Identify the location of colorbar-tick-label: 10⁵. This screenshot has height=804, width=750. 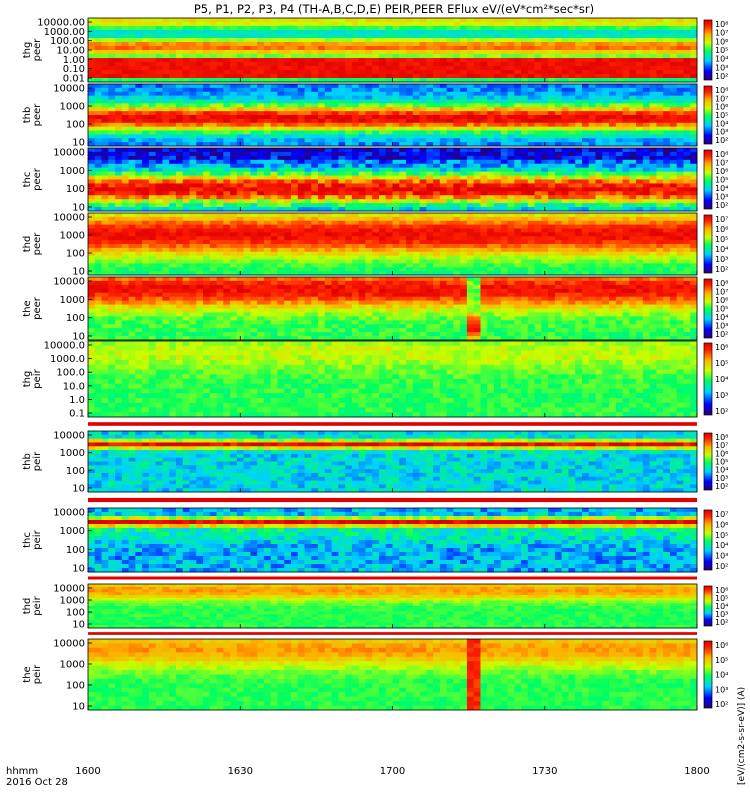
(721, 50).